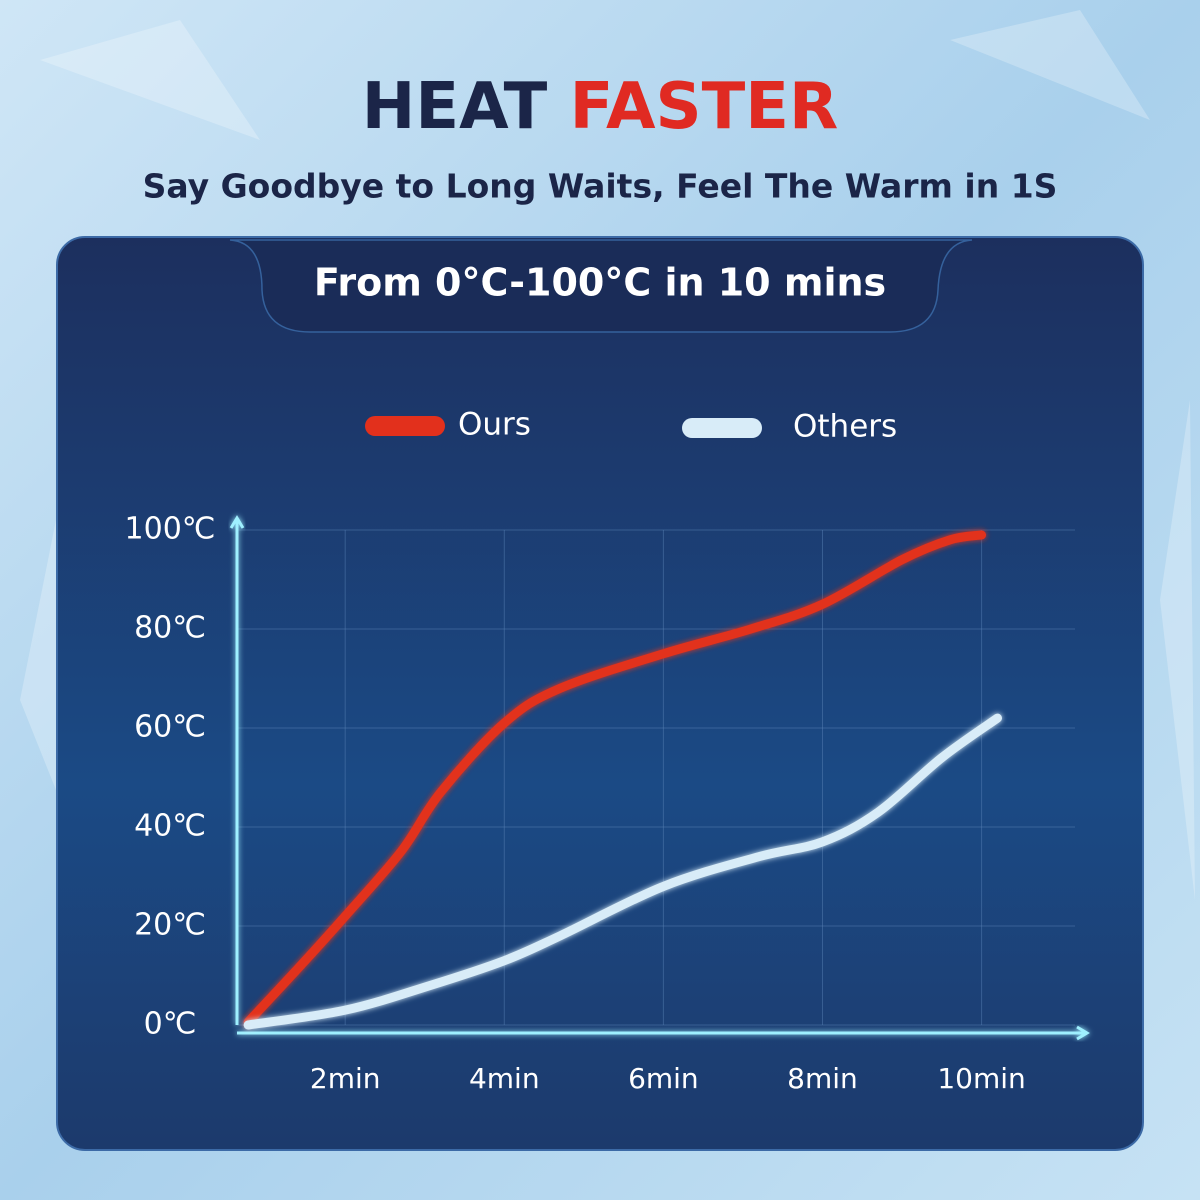  What do you see at coordinates (504, 1078) in the screenshot?
I see `x-tick-label: 4min` at bounding box center [504, 1078].